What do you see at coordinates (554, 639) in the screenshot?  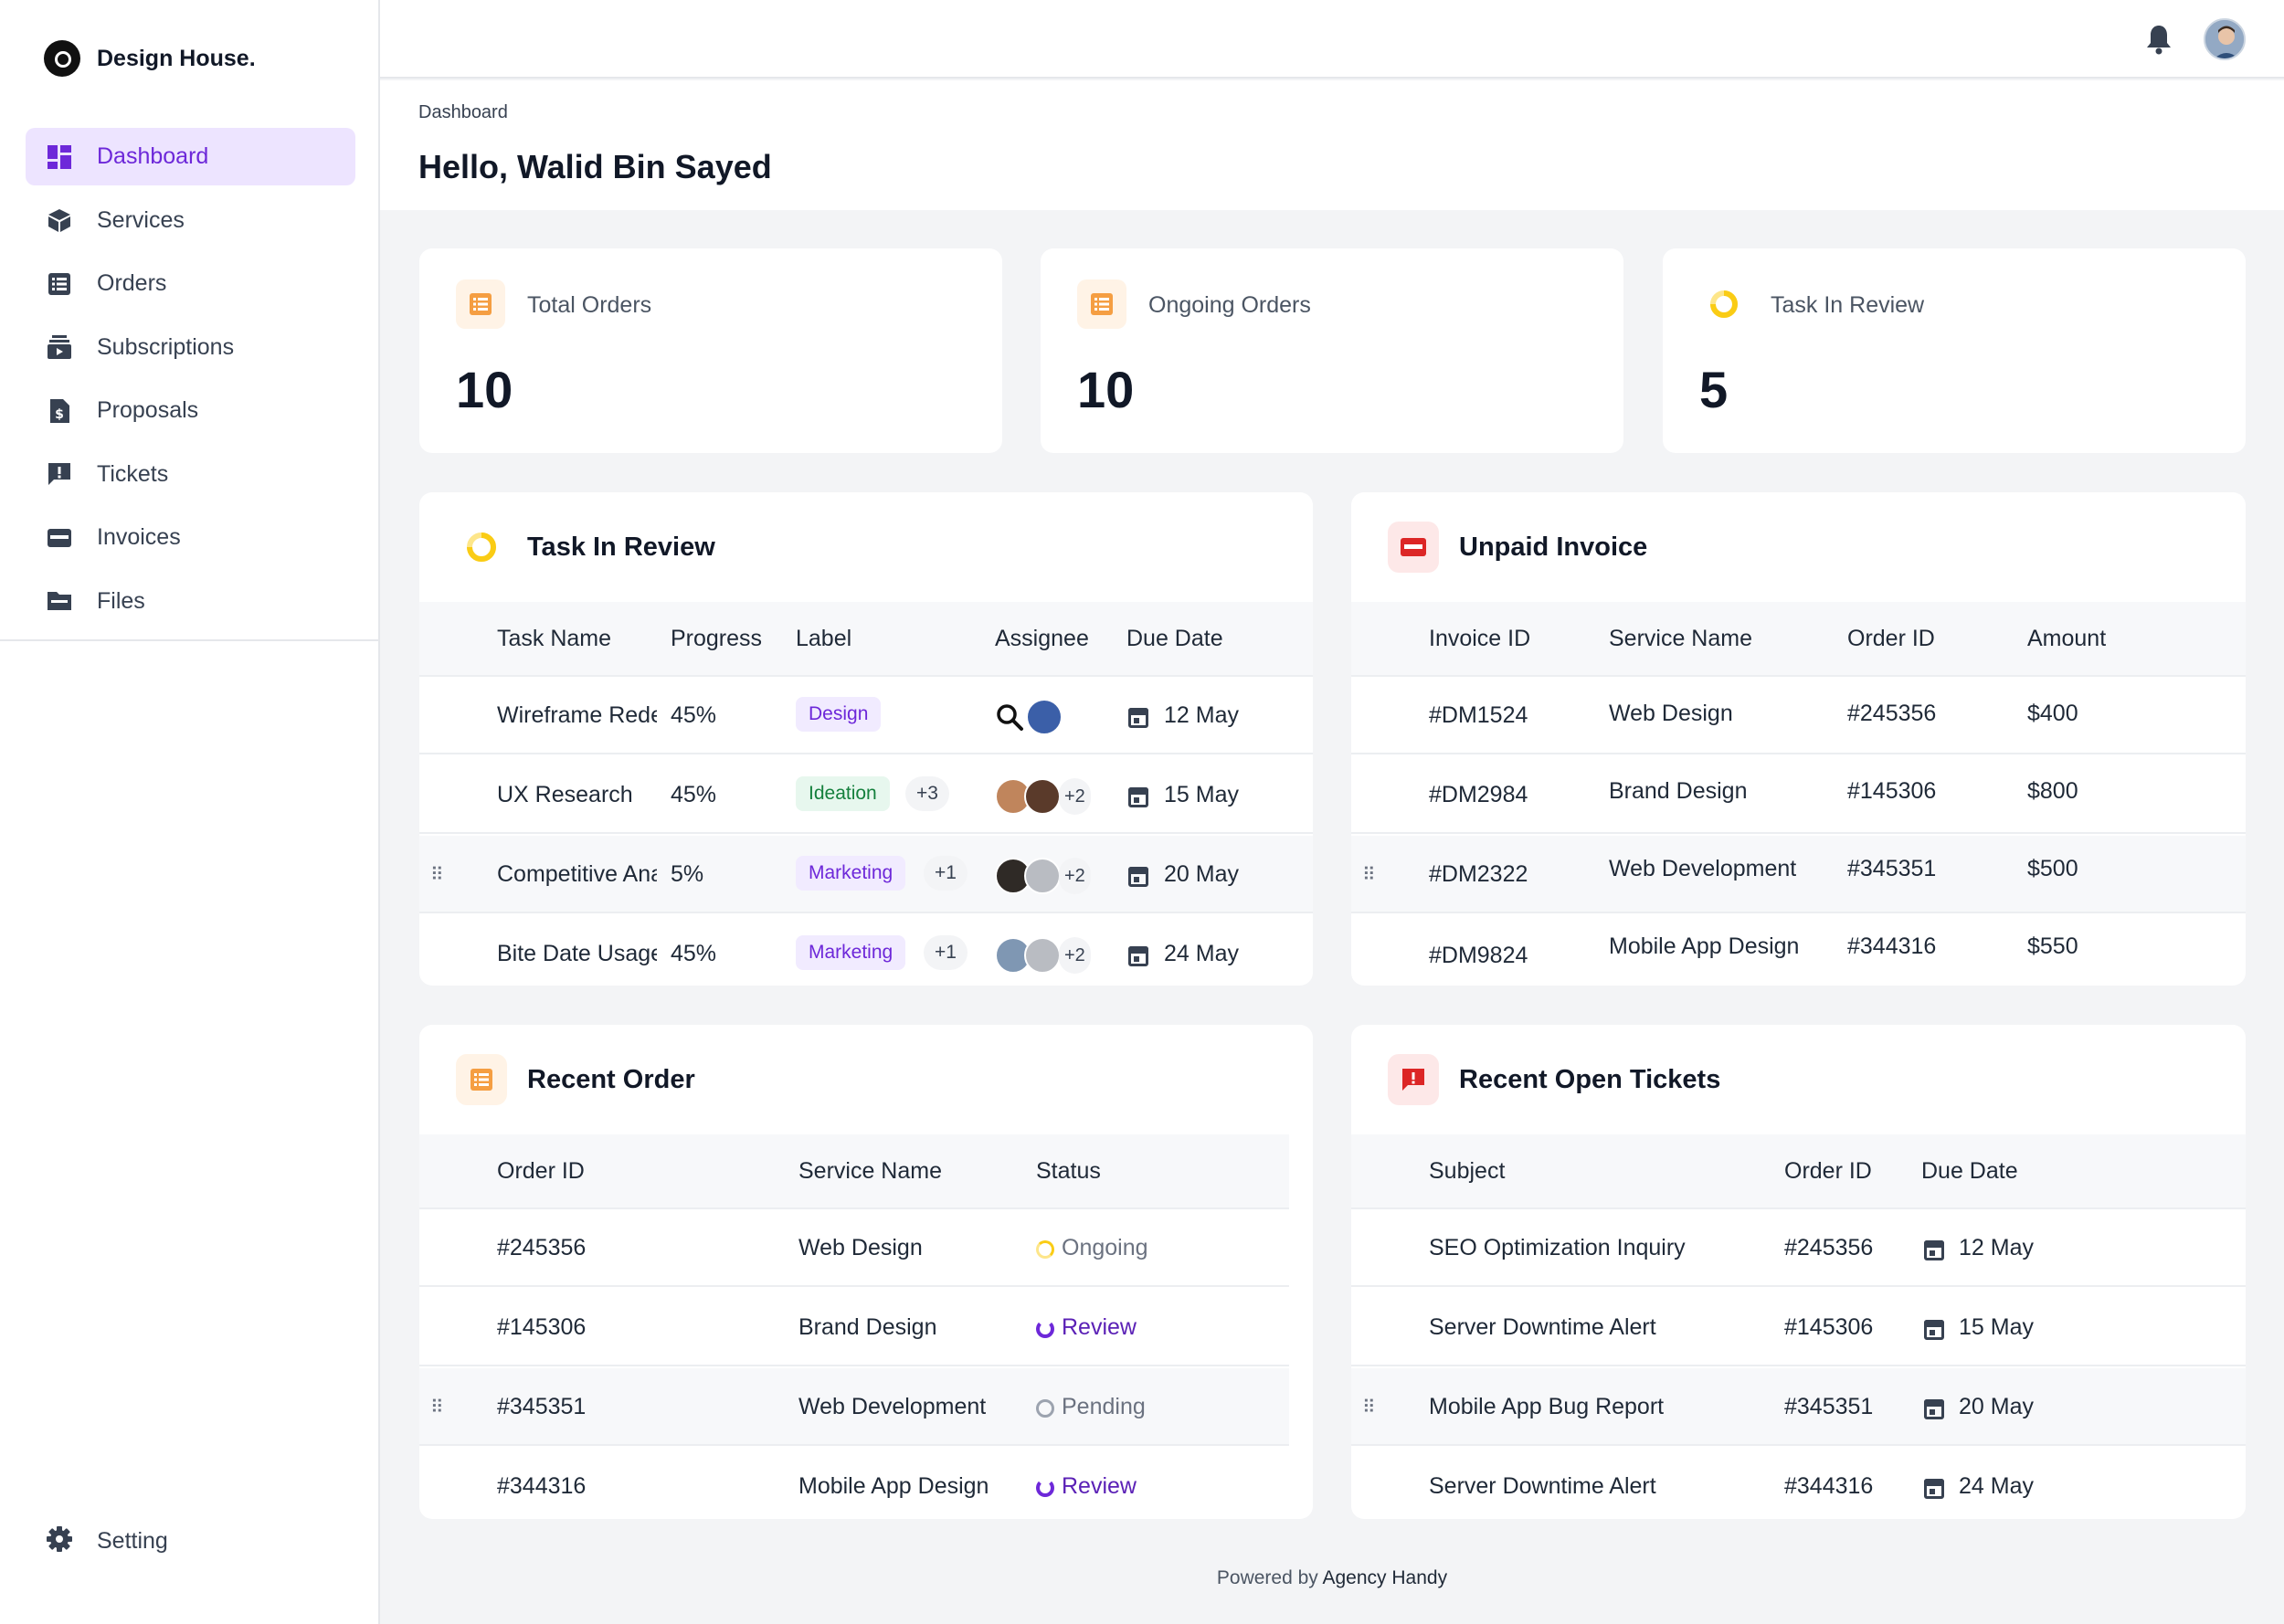 I see `column-header: Task Name` at bounding box center [554, 639].